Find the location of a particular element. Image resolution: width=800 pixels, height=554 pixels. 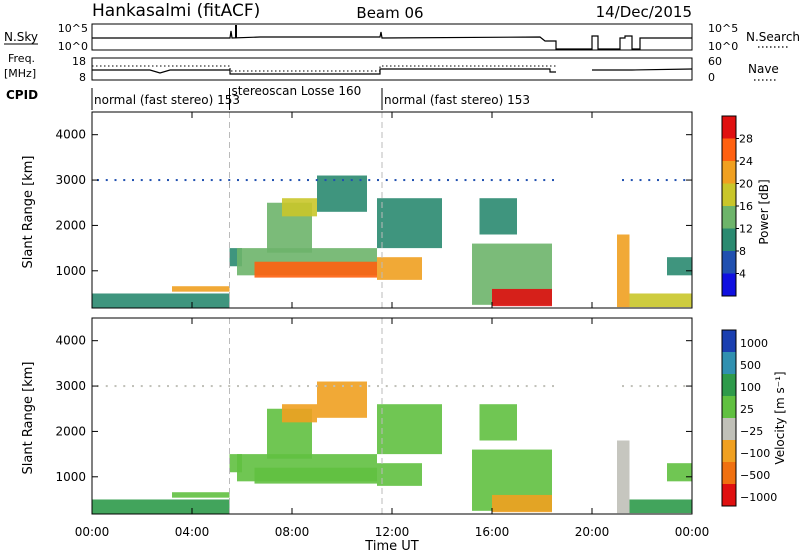

power-y-tick-label: 2000 is located at coordinates (70, 225).